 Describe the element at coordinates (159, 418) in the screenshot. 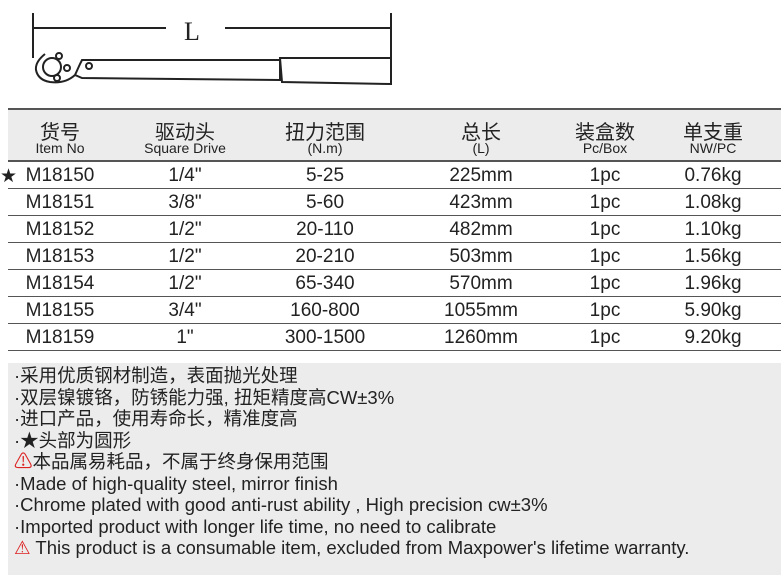

I see `note-text: 进口产品，使用寿命长，精准度高` at that location.